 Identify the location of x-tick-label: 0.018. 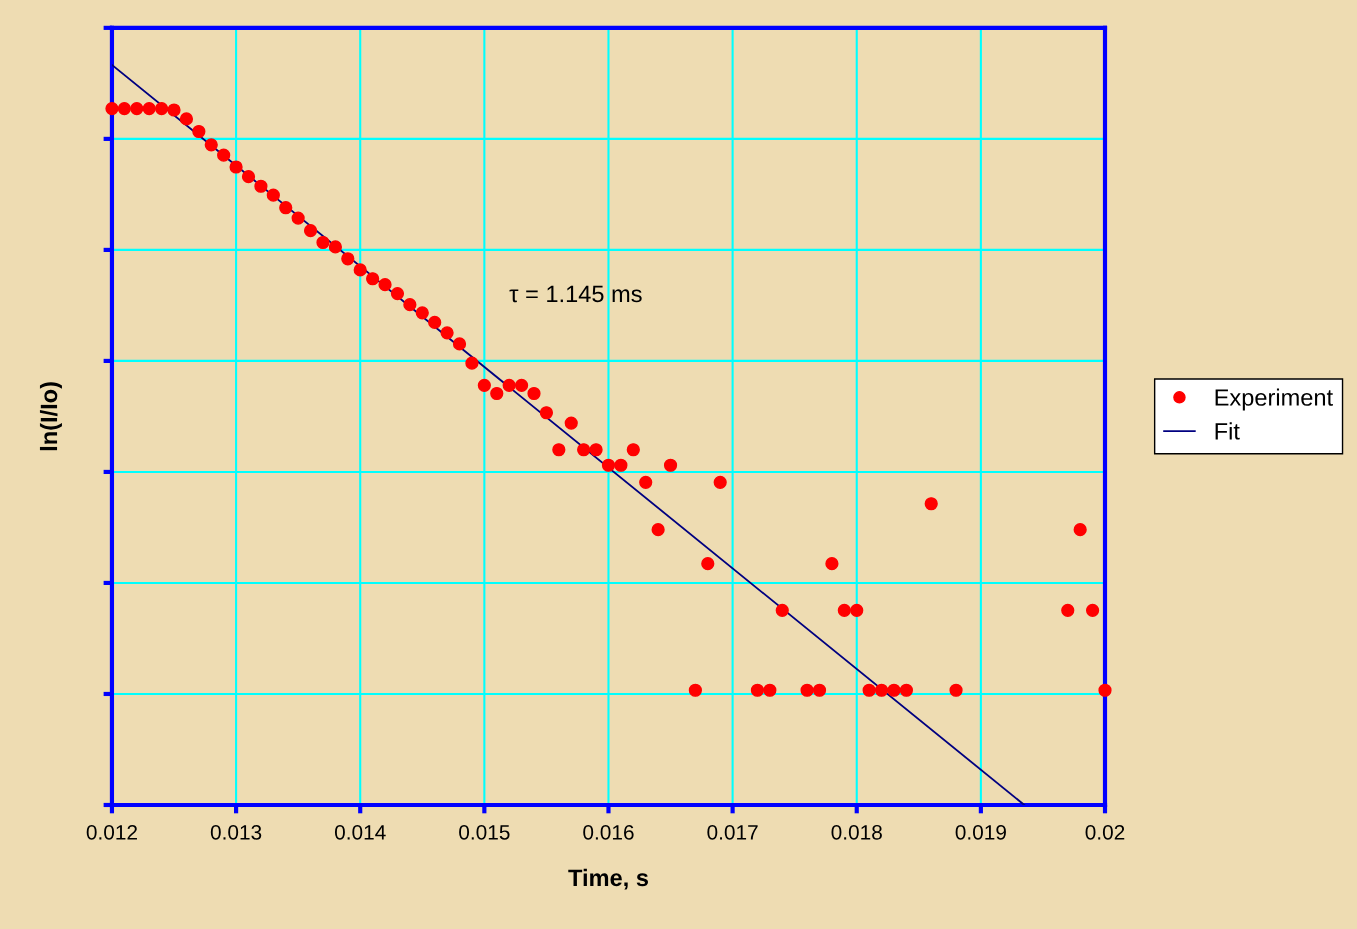
(856, 832).